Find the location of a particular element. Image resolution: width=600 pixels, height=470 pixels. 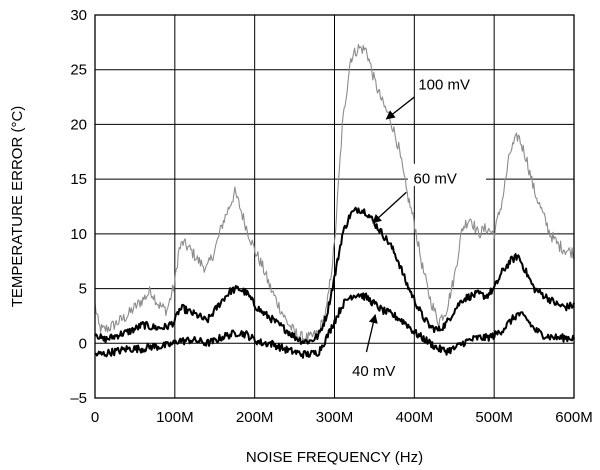

x-tick-label: 400M is located at coordinates (415, 417).